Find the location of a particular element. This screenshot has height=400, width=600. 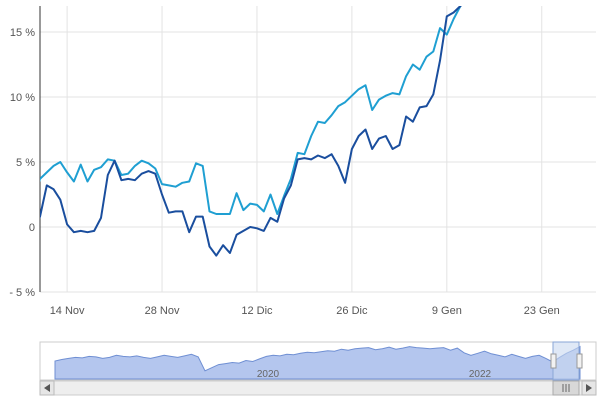

y-tick-label: 5 % is located at coordinates (25, 163).